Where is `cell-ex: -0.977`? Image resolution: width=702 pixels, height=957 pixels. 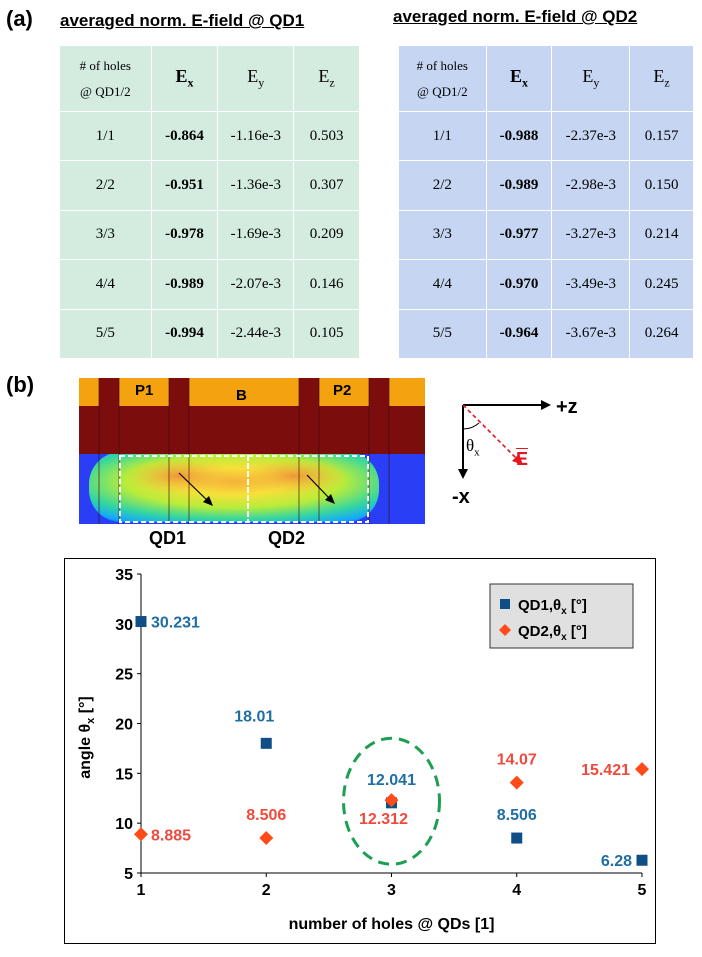
cell-ex: -0.977 is located at coordinates (519, 235).